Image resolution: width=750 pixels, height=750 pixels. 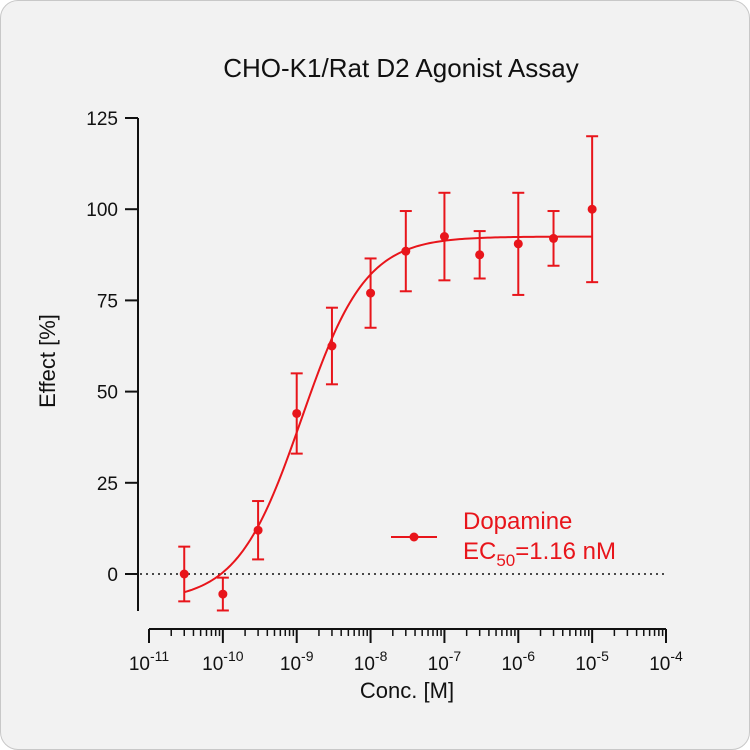 I want to click on legend-ec50-value: =1.16 nM, so click(x=565, y=551).